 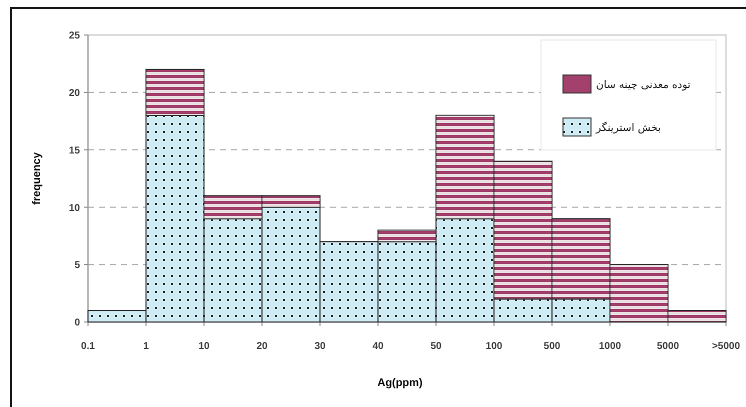 I want to click on y-tick-label: 15, so click(x=74, y=150).